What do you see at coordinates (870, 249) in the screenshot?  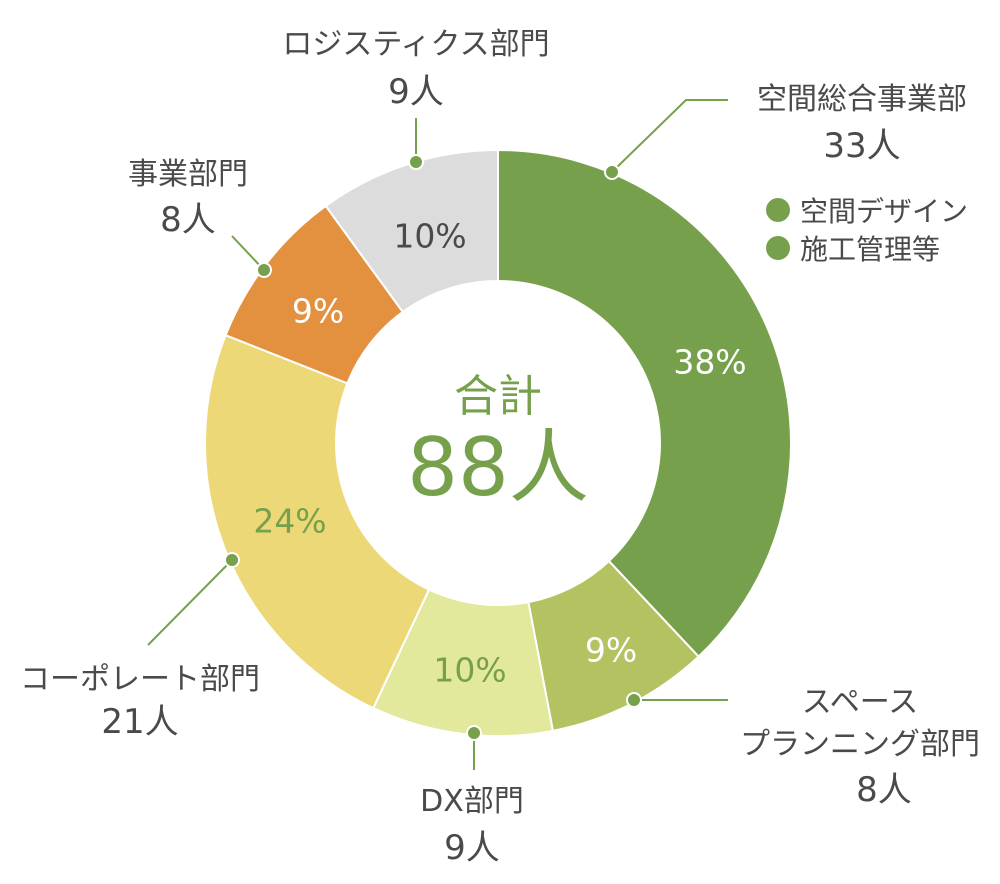 I see `legend-text-1: 施工管理等` at bounding box center [870, 249].